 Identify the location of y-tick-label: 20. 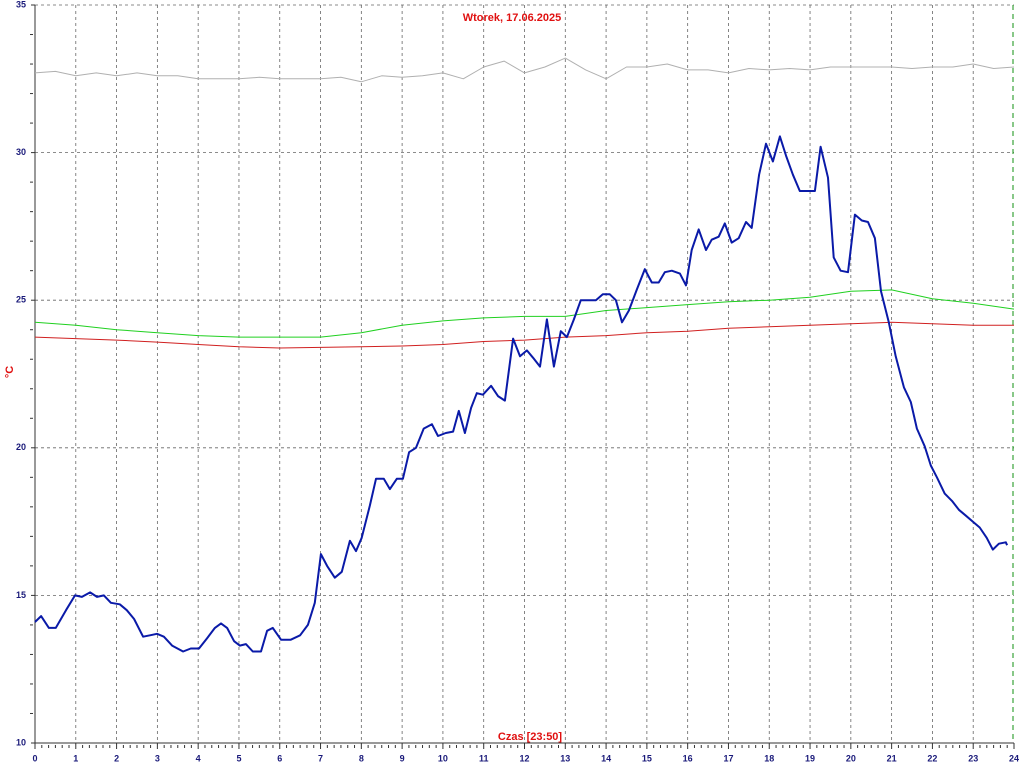
(21, 447).